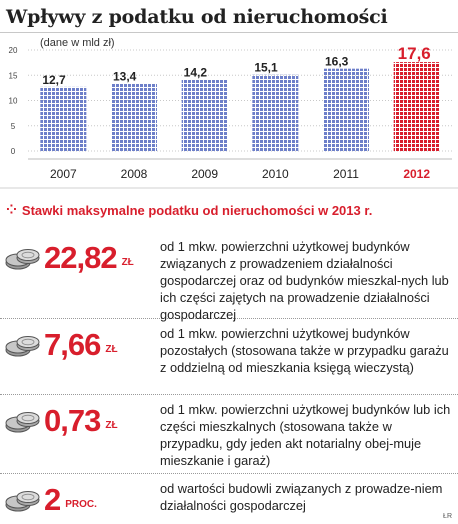  Describe the element at coordinates (275, 174) in the screenshot. I see `x-tick-label: 2010` at that location.